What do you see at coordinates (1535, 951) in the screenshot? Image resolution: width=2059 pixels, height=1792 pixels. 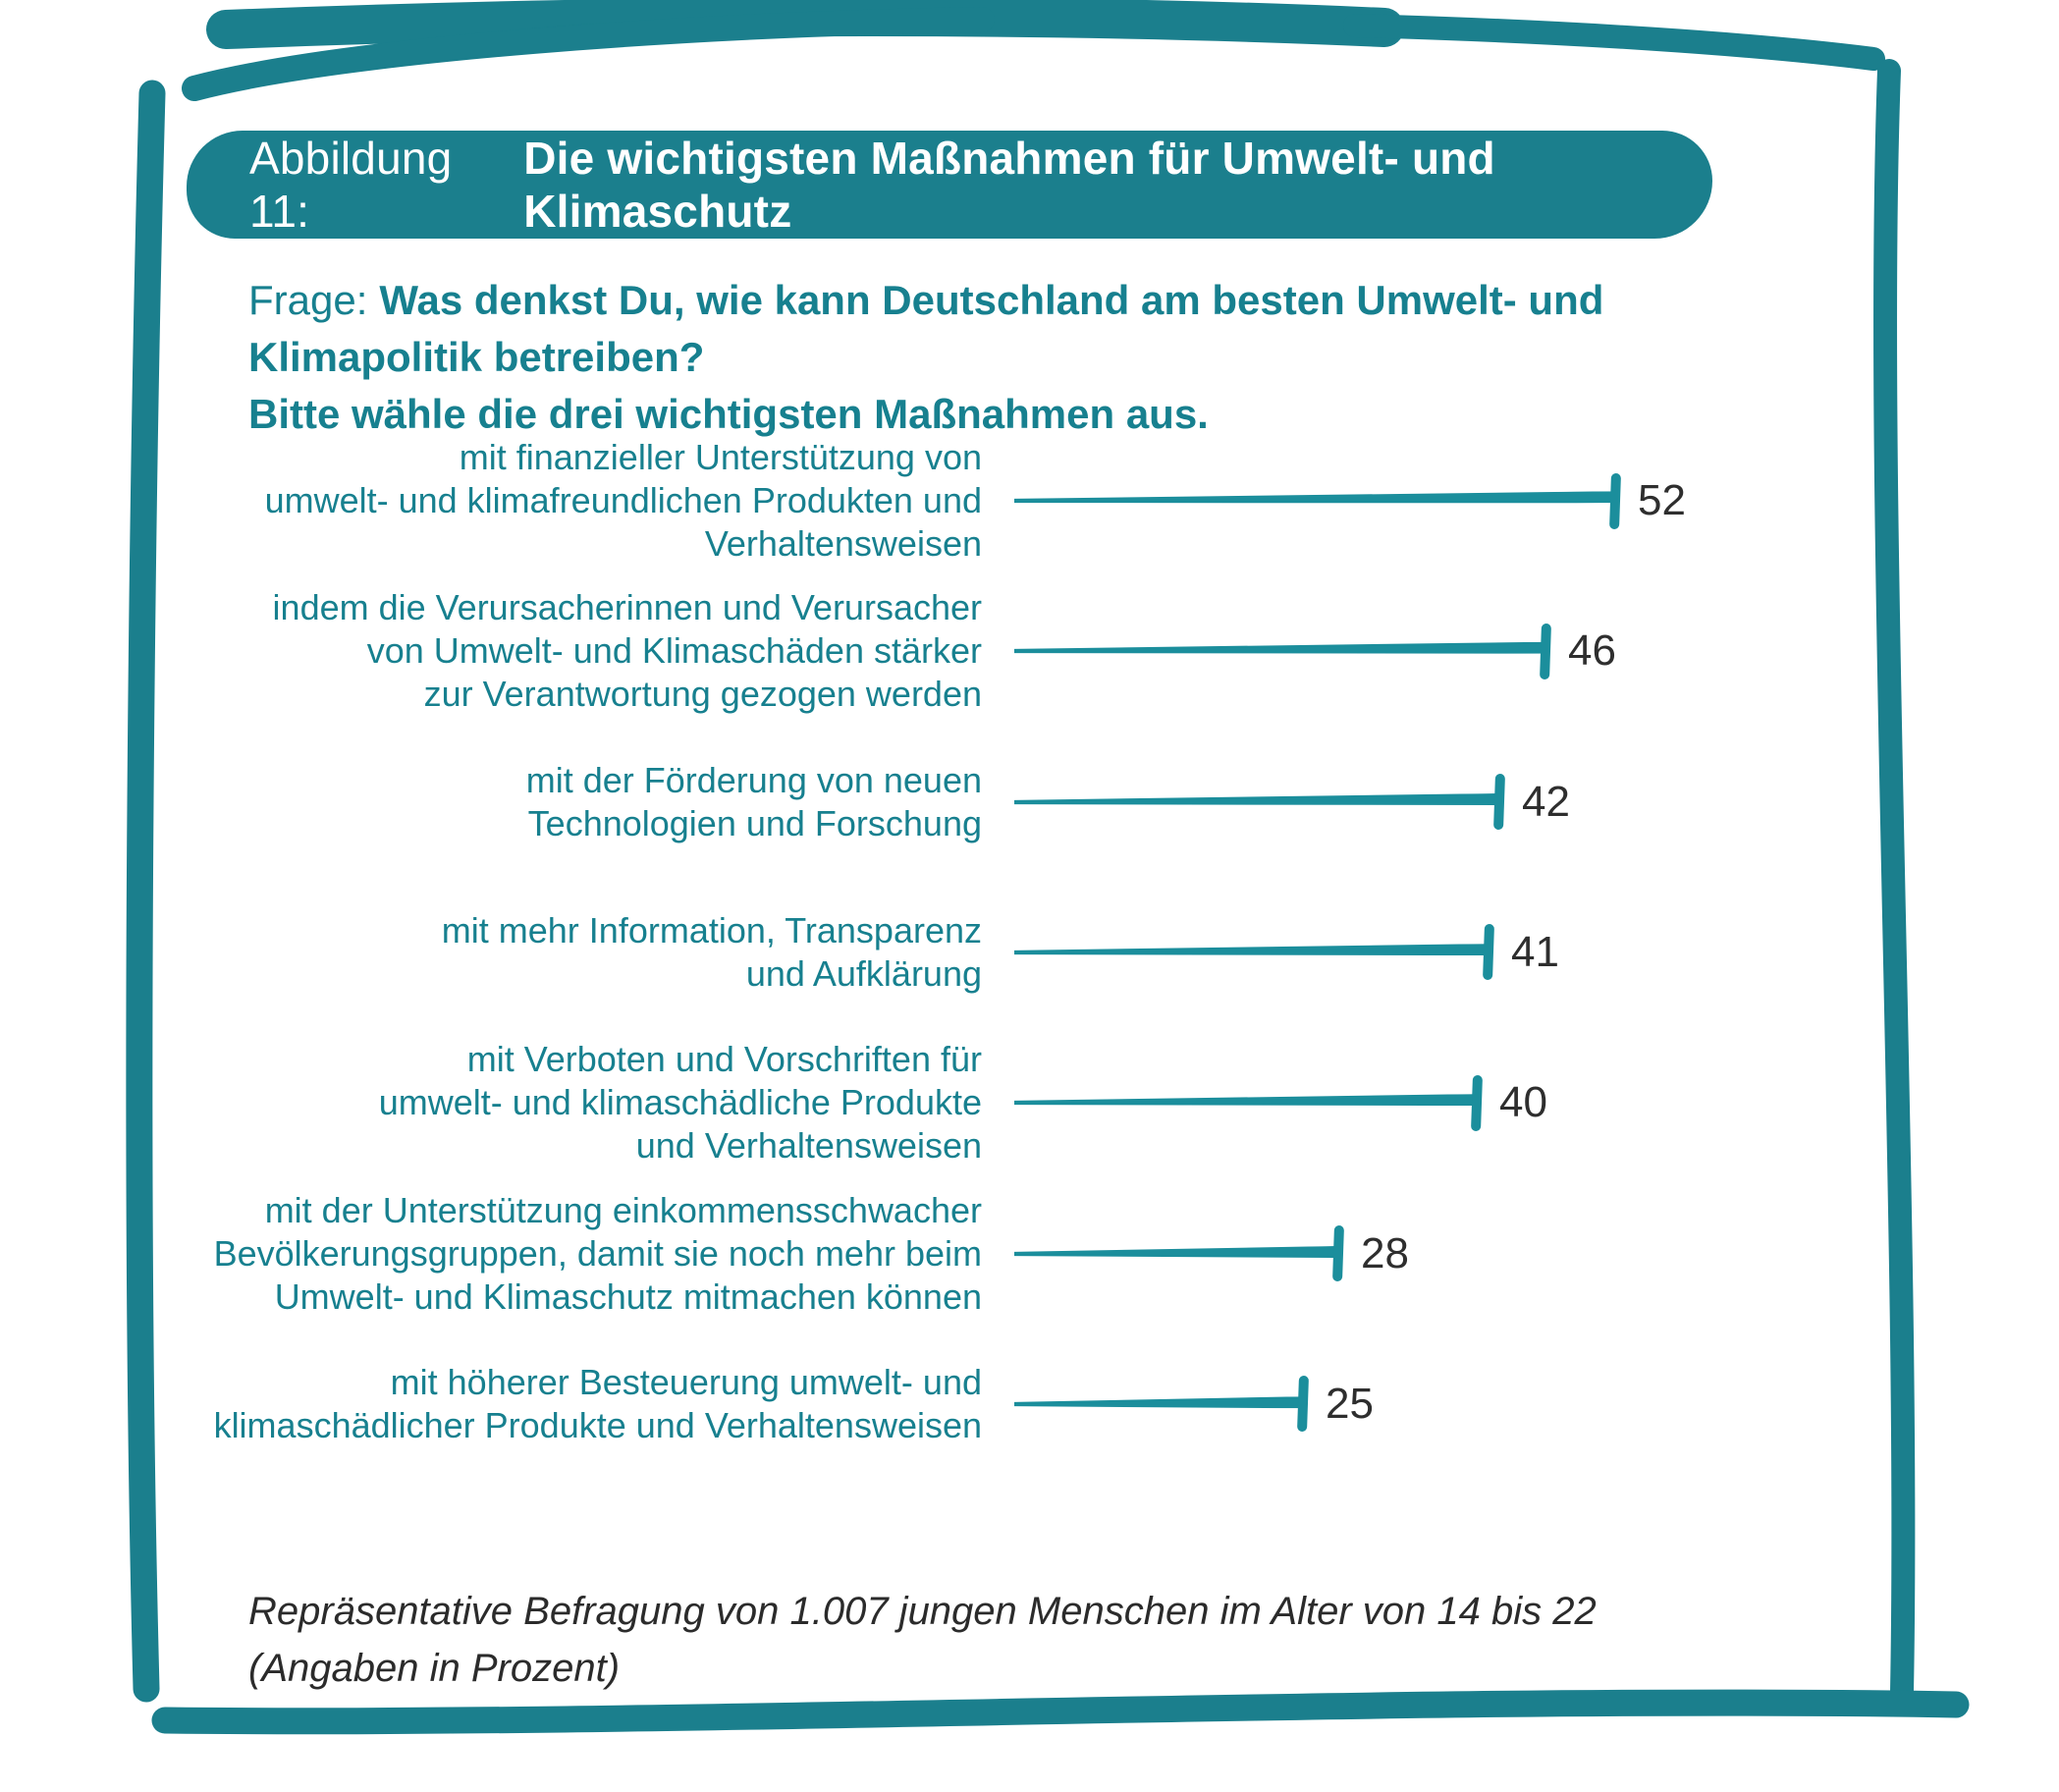 I see `bar-value: 41` at bounding box center [1535, 951].